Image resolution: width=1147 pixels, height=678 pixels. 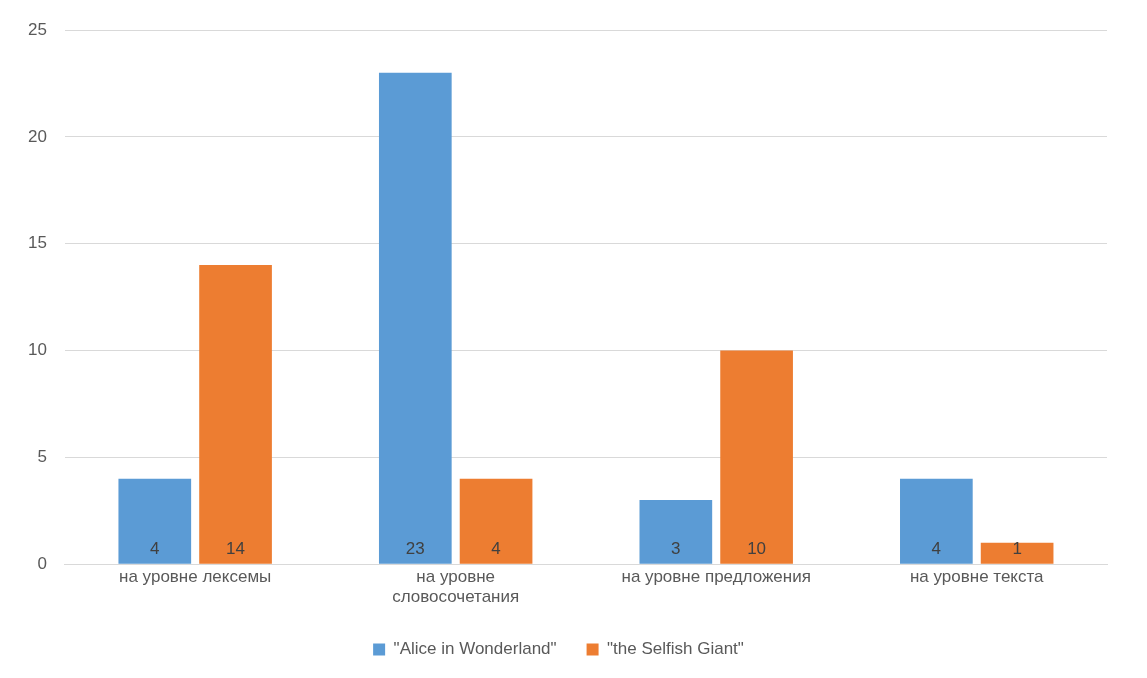 I want to click on x-tick-label: на уровне словосочетания, so click(x=456, y=587).